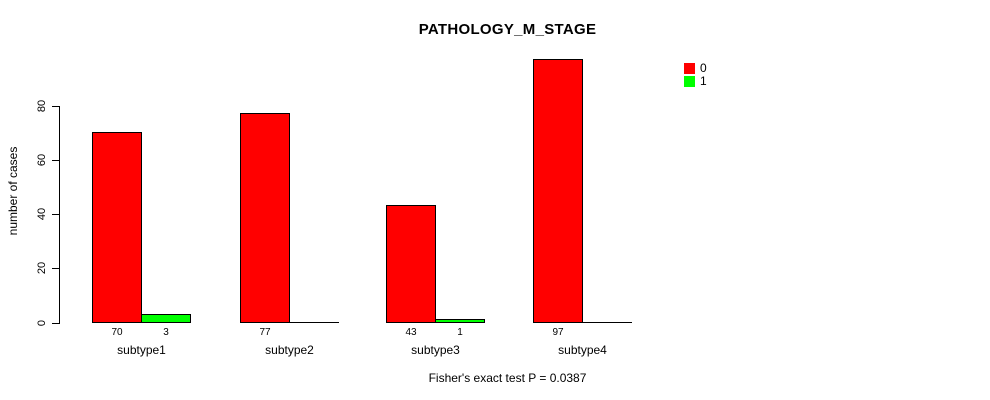 The width and height of the screenshot is (990, 400). Describe the element at coordinates (703, 81) in the screenshot. I see `legend-label-1: 1` at that location.